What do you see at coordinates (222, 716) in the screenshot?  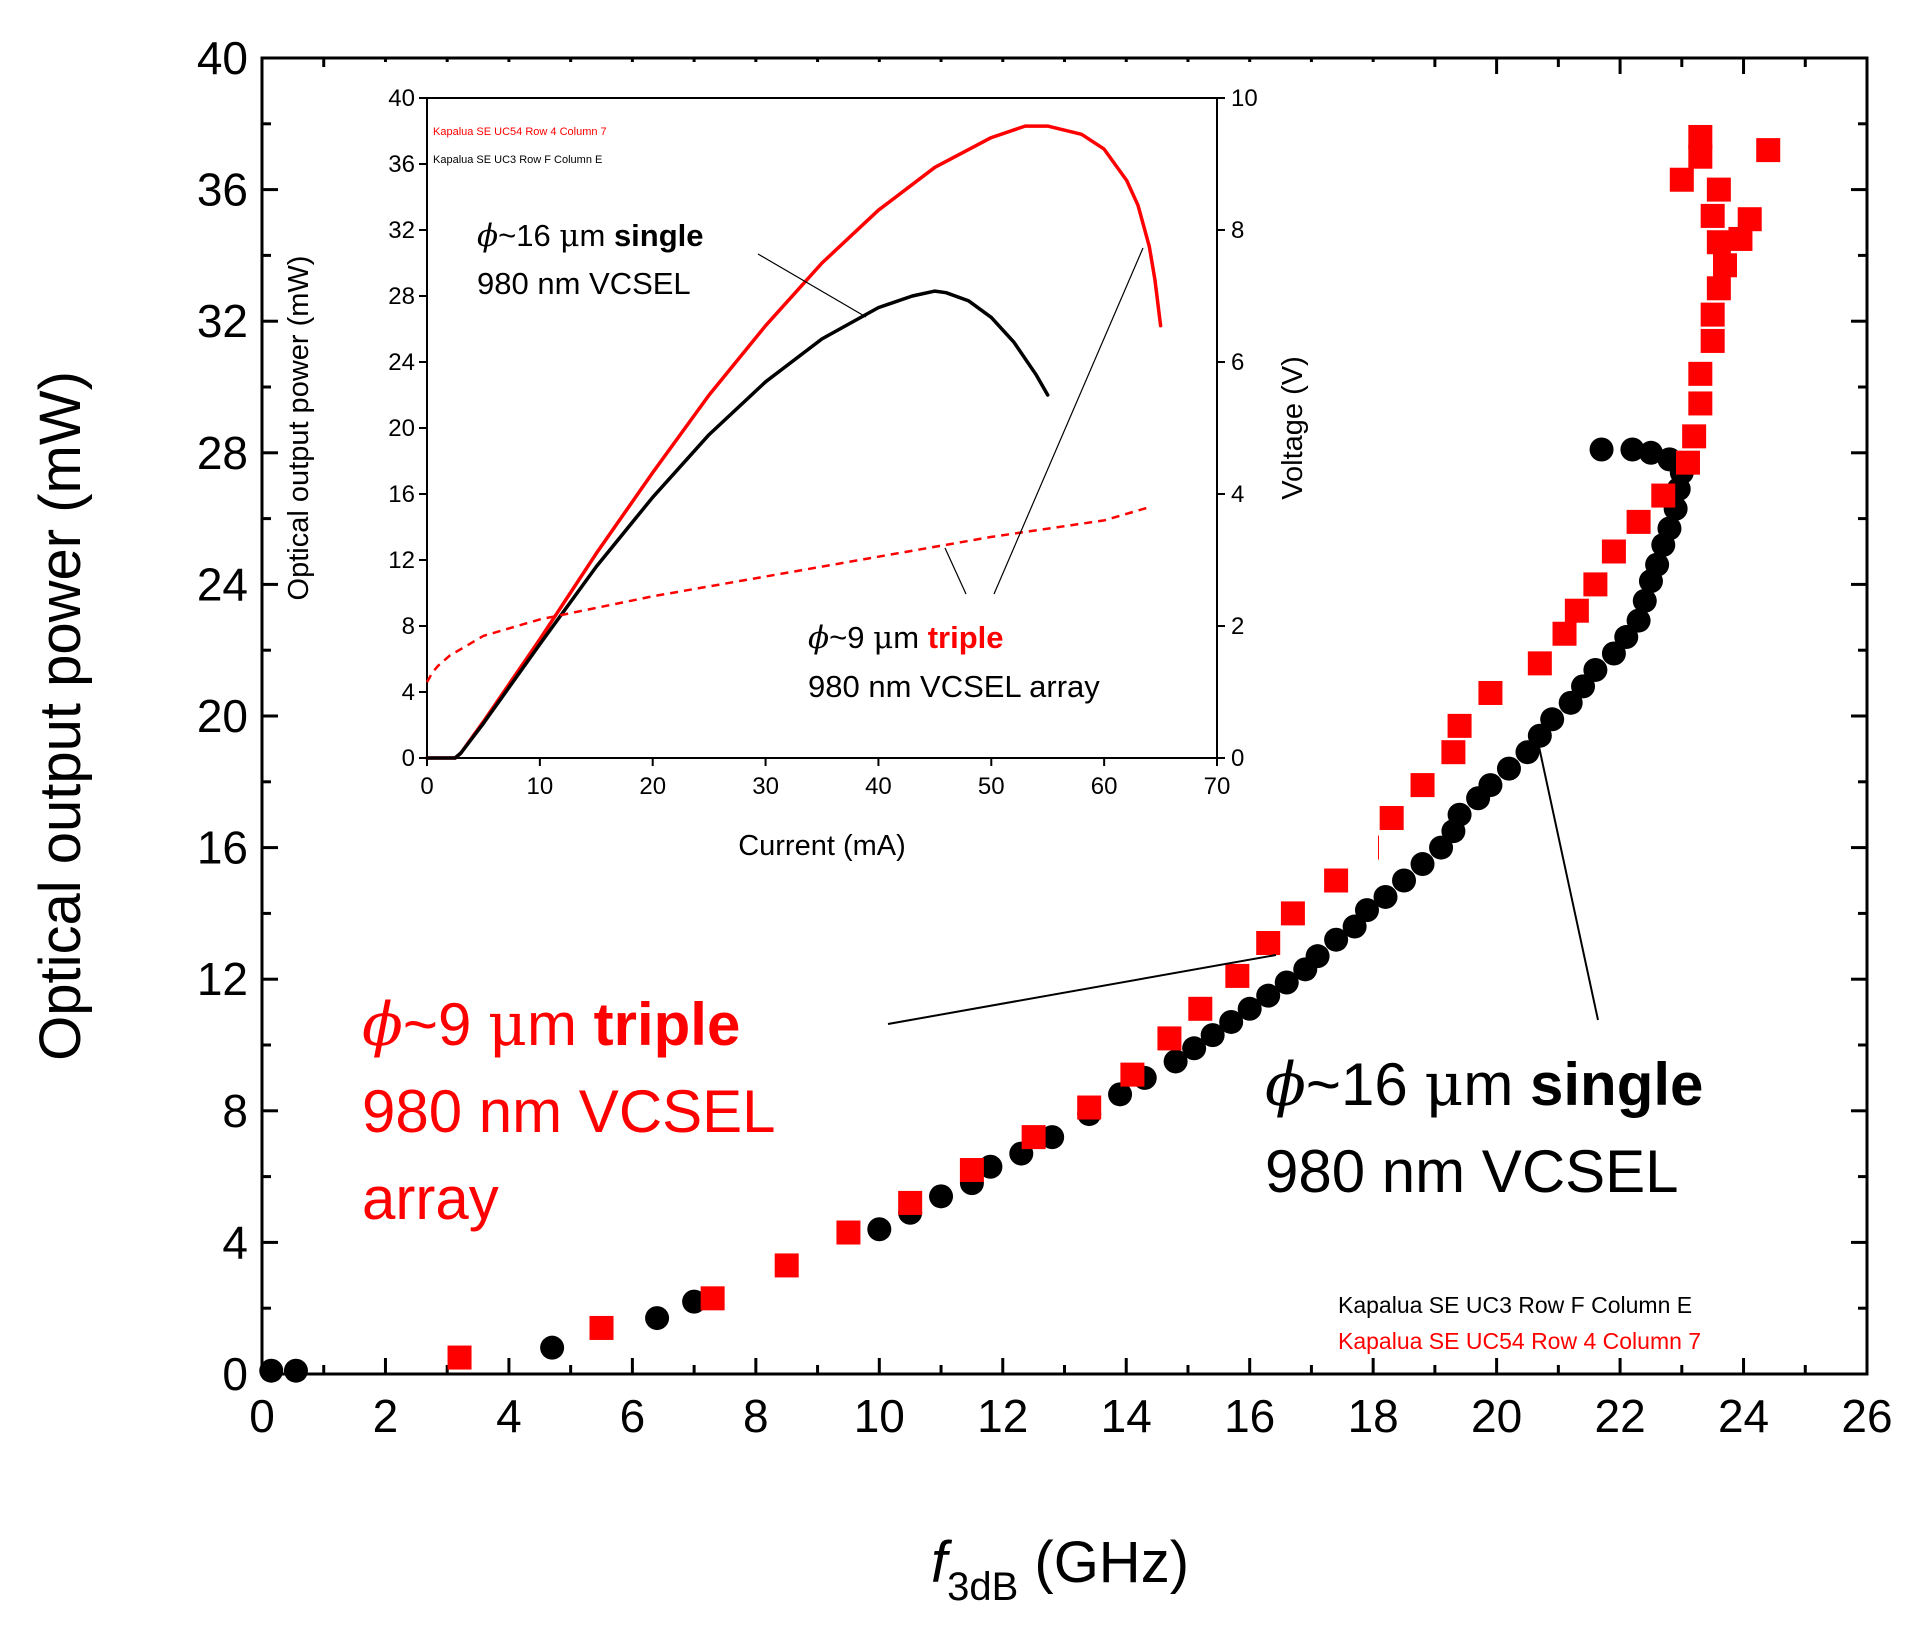 I see `main-y-tick-label: 20` at bounding box center [222, 716].